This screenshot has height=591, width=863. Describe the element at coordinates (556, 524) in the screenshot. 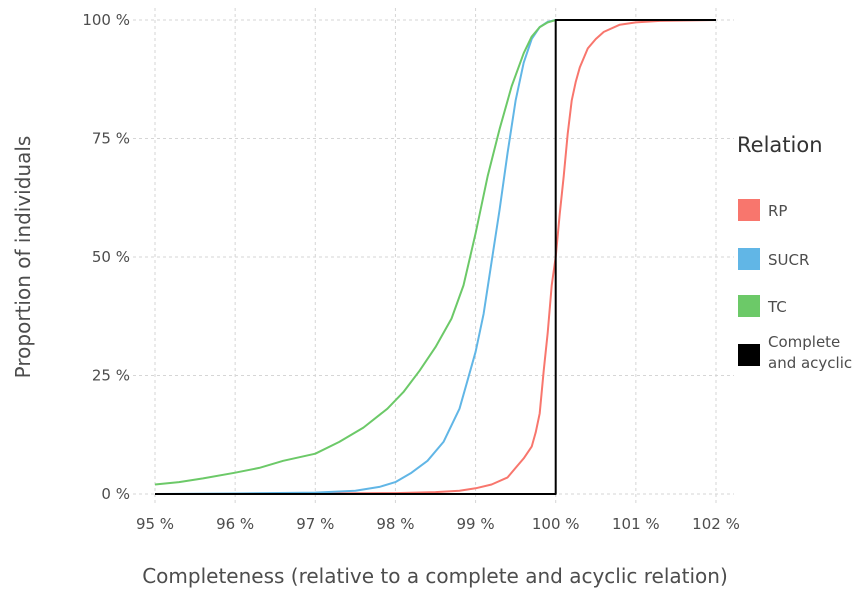

I see `x-tick-label: 100 %` at that location.